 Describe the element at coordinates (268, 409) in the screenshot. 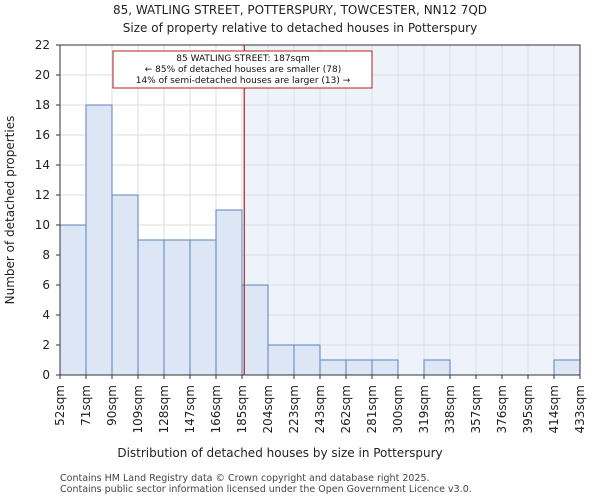

I see `x-tick-label: 204sqm` at that location.